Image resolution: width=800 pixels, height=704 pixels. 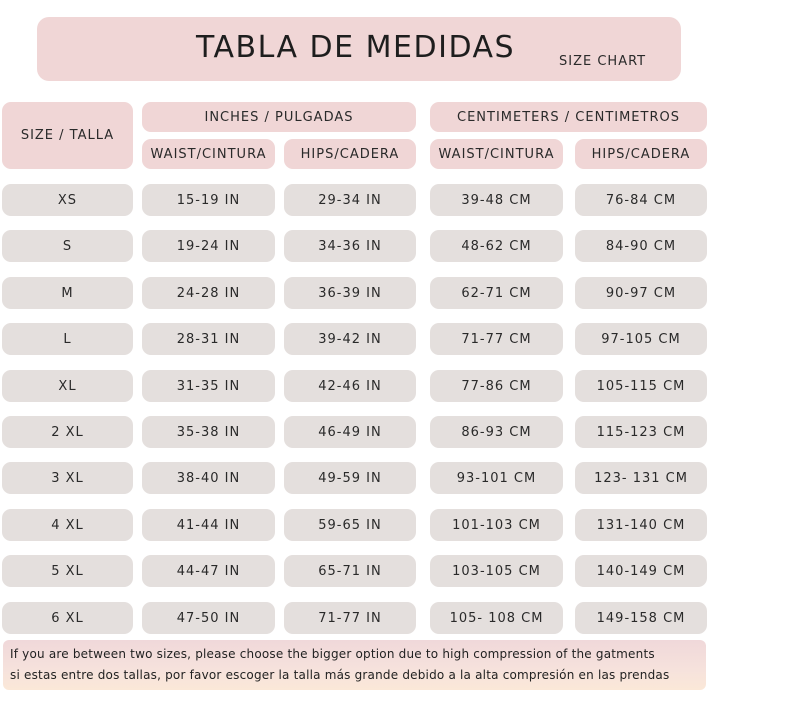 I want to click on cell-size: L, so click(x=67, y=339).